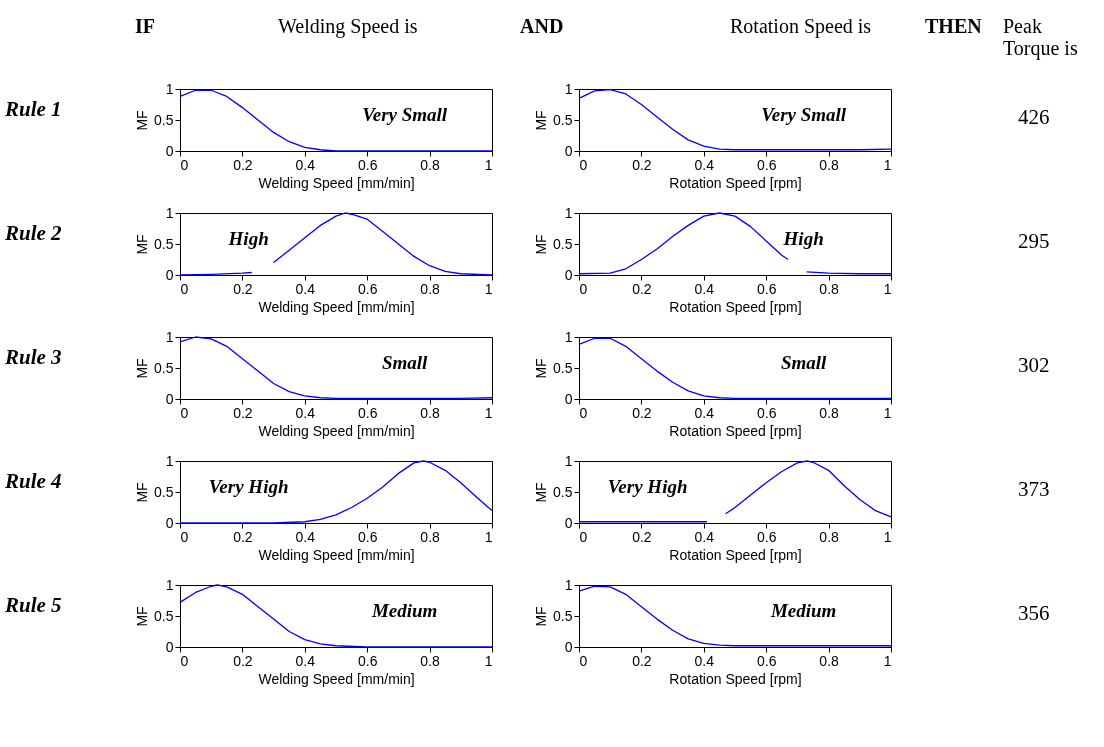  What do you see at coordinates (145, 26) in the screenshot?
I see `text: IF` at bounding box center [145, 26].